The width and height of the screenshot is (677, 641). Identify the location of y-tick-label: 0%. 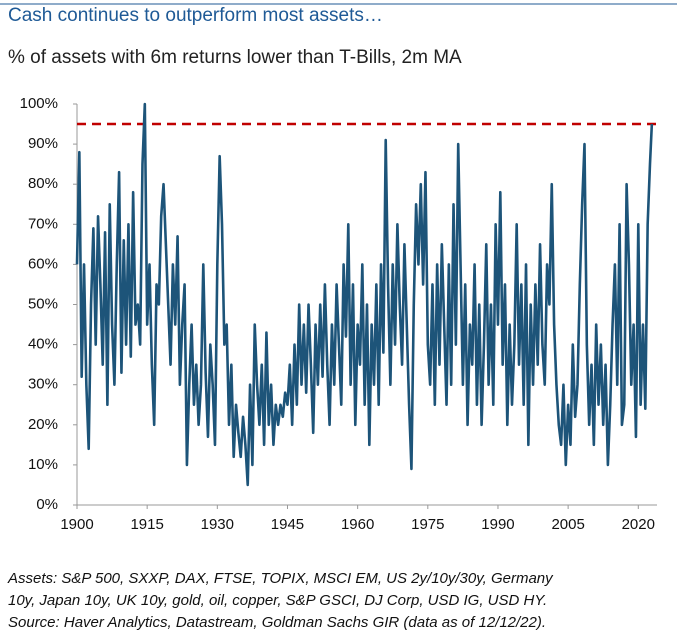
(47, 504).